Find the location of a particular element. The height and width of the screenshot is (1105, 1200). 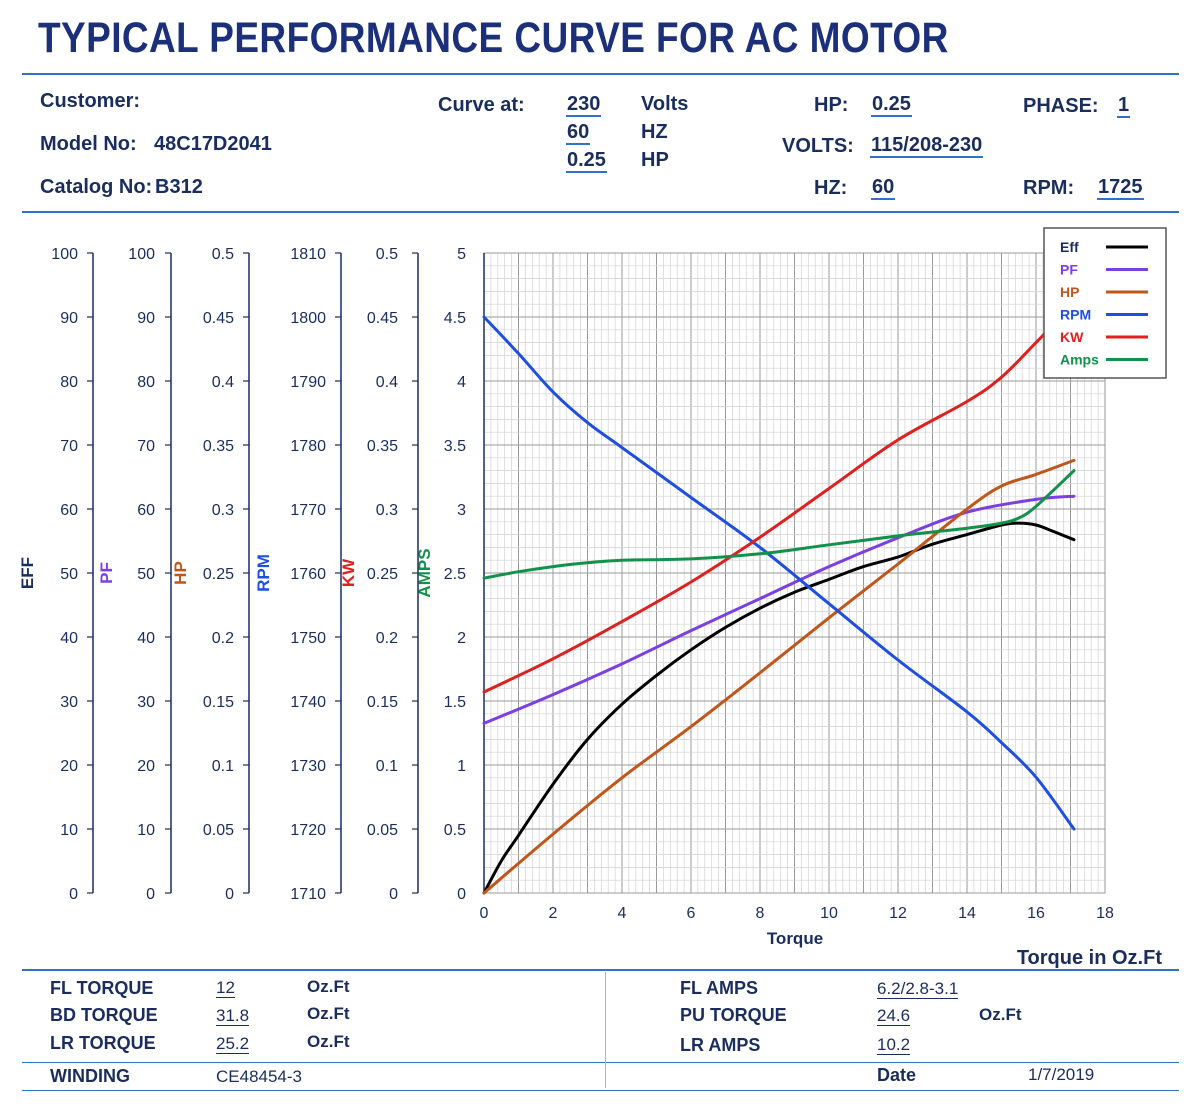

axis-eff: 0 10 20 30 40 50 60 70 80 90 100 EFF is located at coordinates (56, 574).